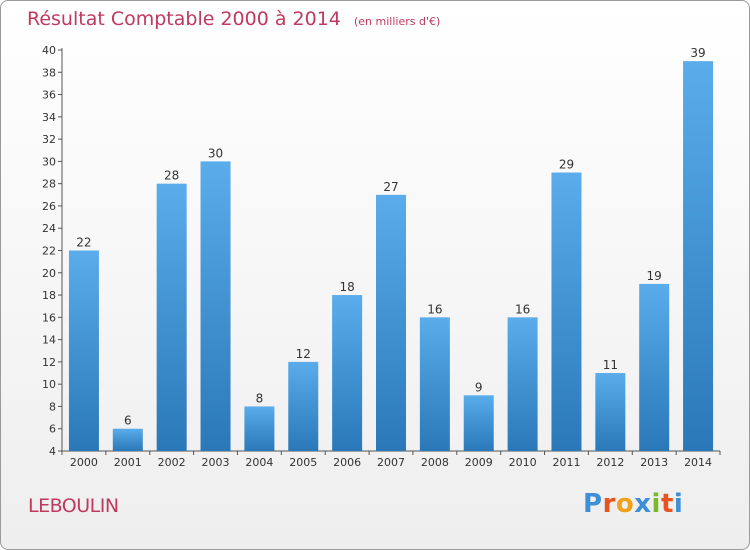  I want to click on data-label: 28, so click(171, 176).